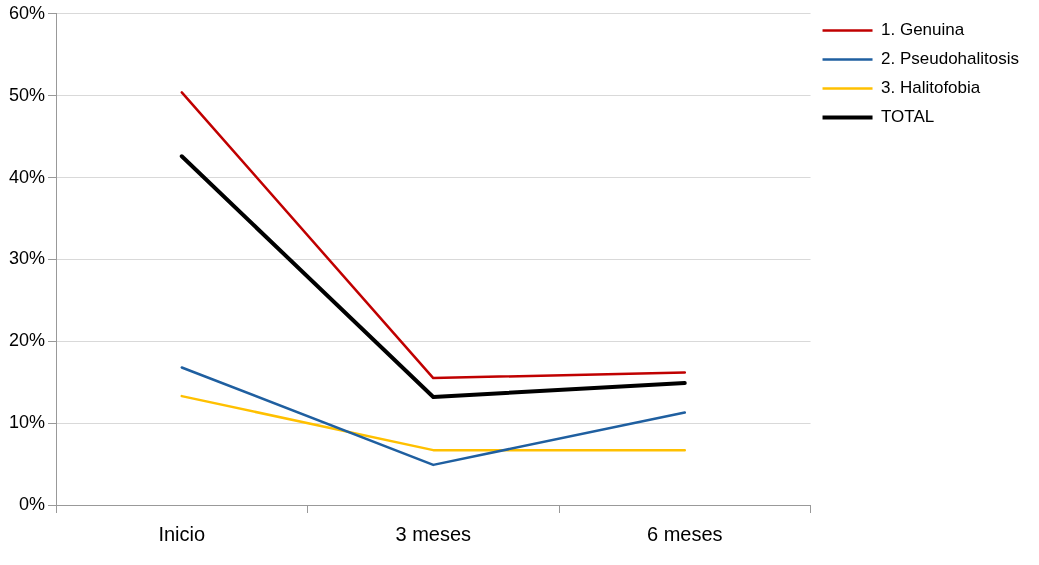 Image resolution: width=1039 pixels, height=565 pixels. What do you see at coordinates (923, 30) in the screenshot?
I see `legend-label: 1. Genuina` at bounding box center [923, 30].